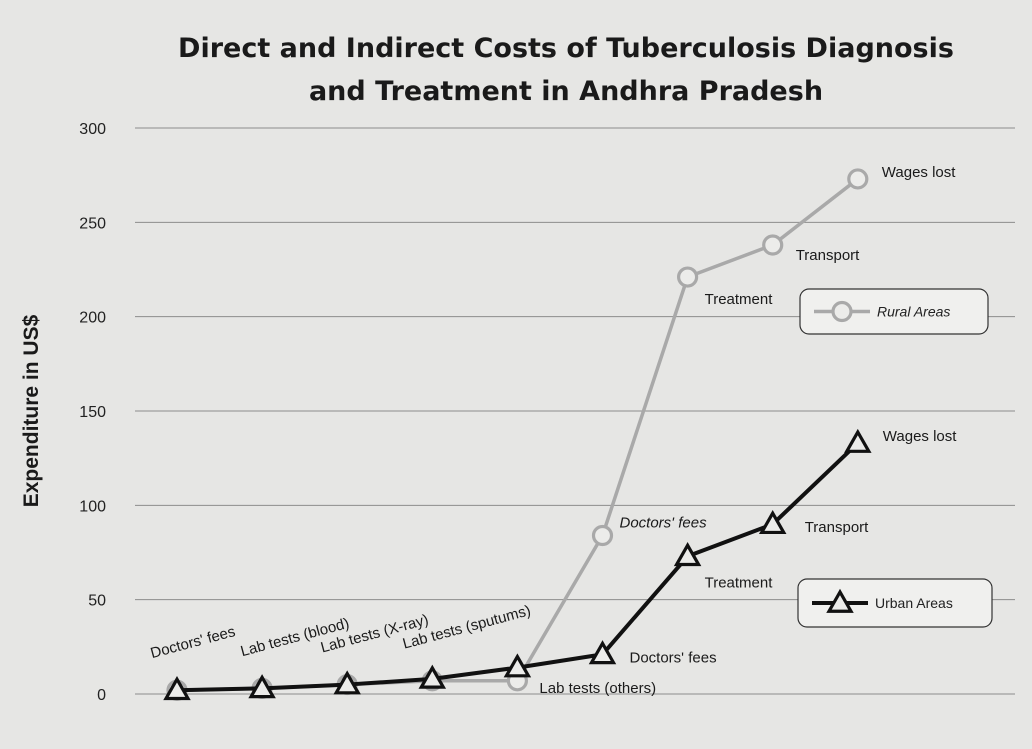  What do you see at coordinates (914, 603) in the screenshot?
I see `legend-label: Urban Areas` at bounding box center [914, 603].